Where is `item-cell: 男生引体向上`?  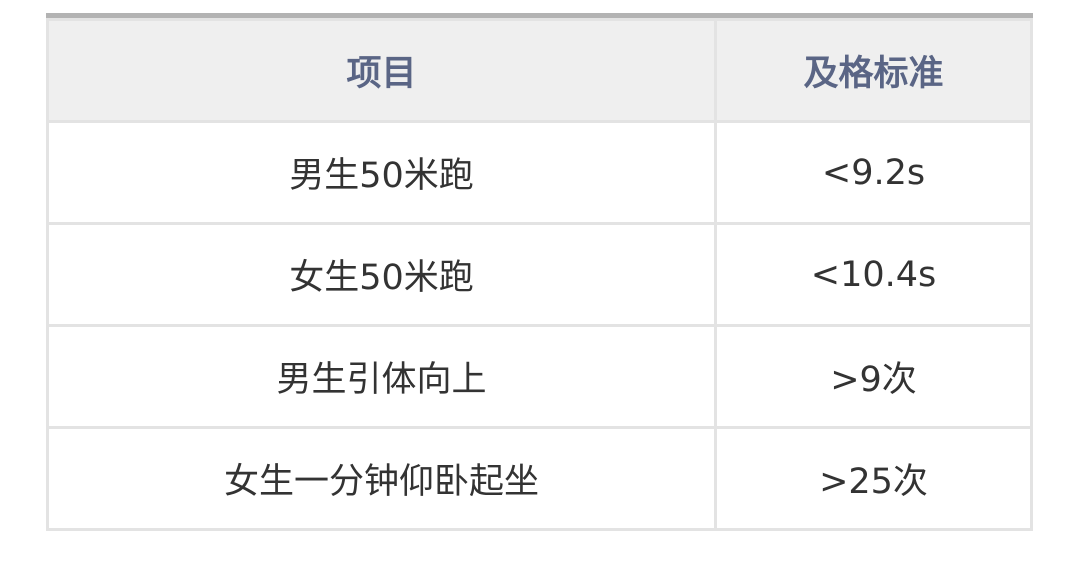
item-cell: 男生引体向上 is located at coordinates (381, 376).